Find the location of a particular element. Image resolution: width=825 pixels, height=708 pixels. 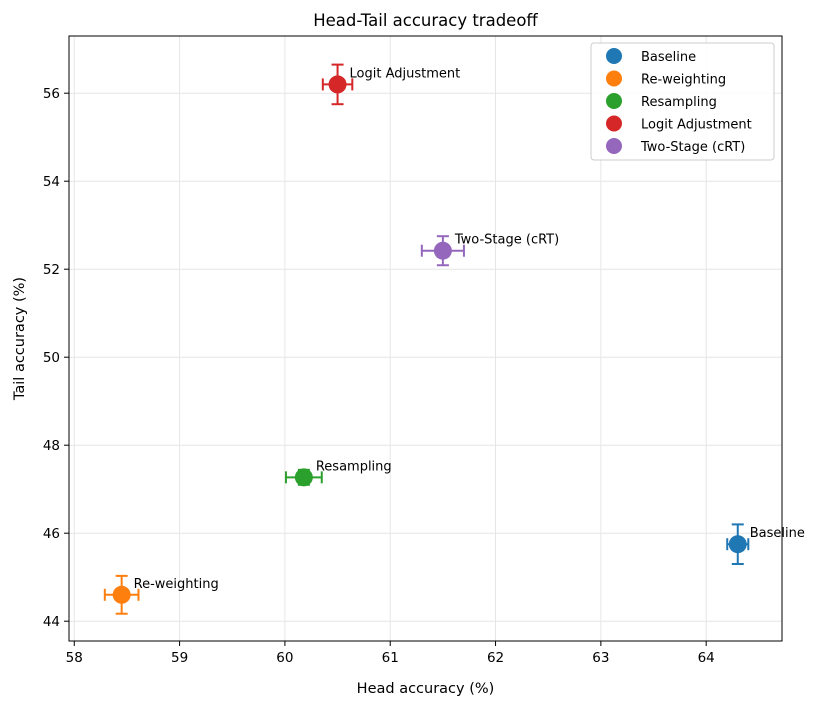

x-tick-label: 61 is located at coordinates (390, 658).